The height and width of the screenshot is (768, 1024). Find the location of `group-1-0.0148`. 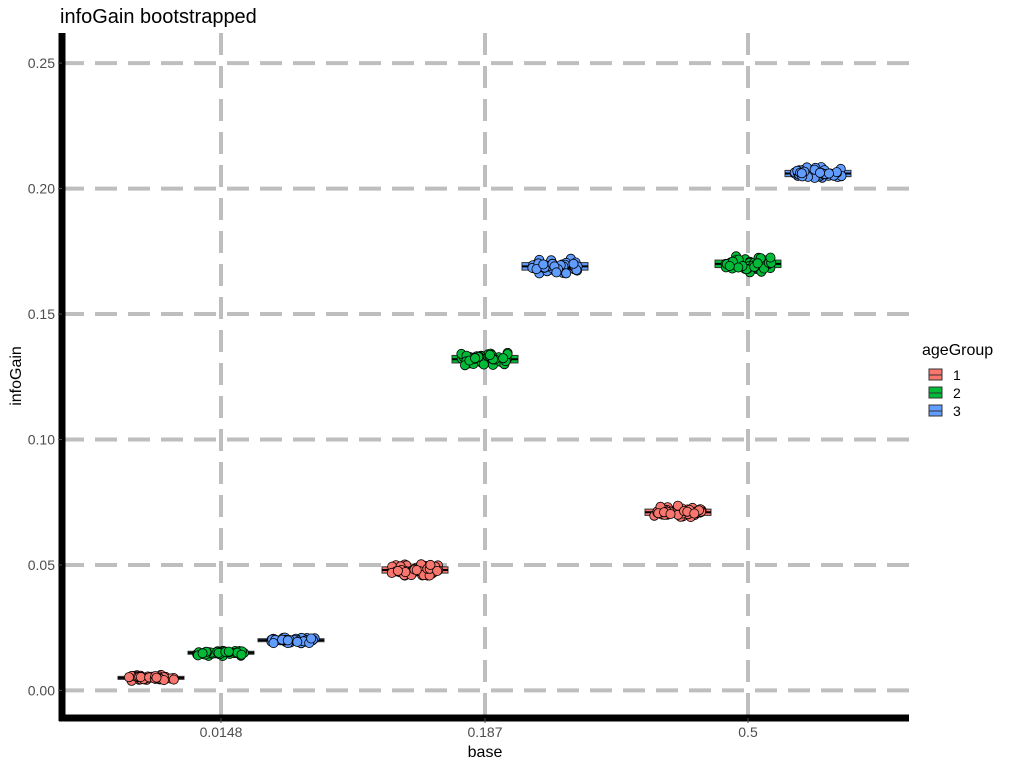

group-1-0.0148 is located at coordinates (151, 677).